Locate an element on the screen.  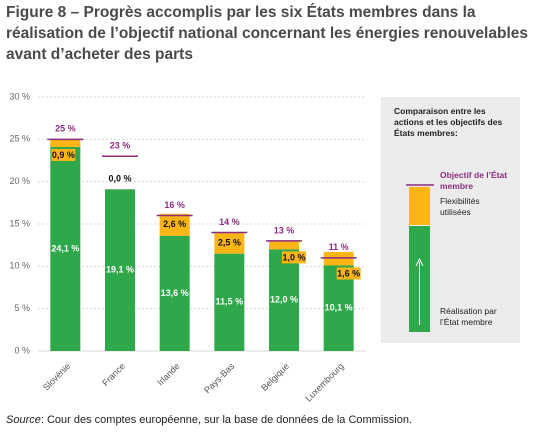
bar-label: 10,1 % is located at coordinates (339, 308).